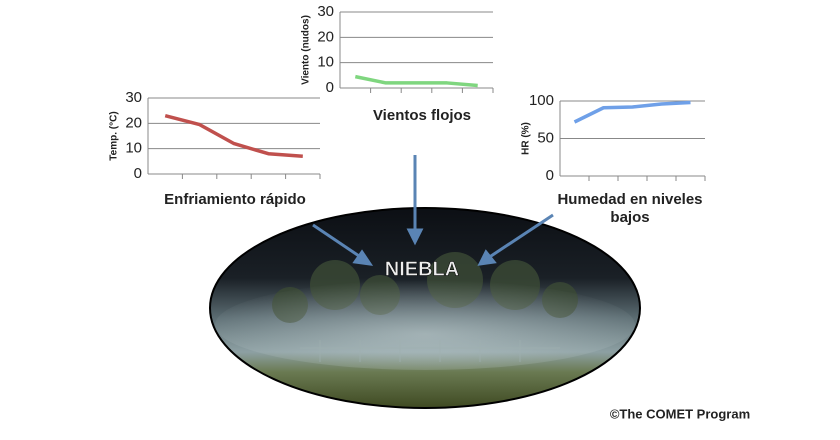 The image size is (840, 440). Describe the element at coordinates (422, 269) in the screenshot. I see `center-label: NIEBLA` at that location.